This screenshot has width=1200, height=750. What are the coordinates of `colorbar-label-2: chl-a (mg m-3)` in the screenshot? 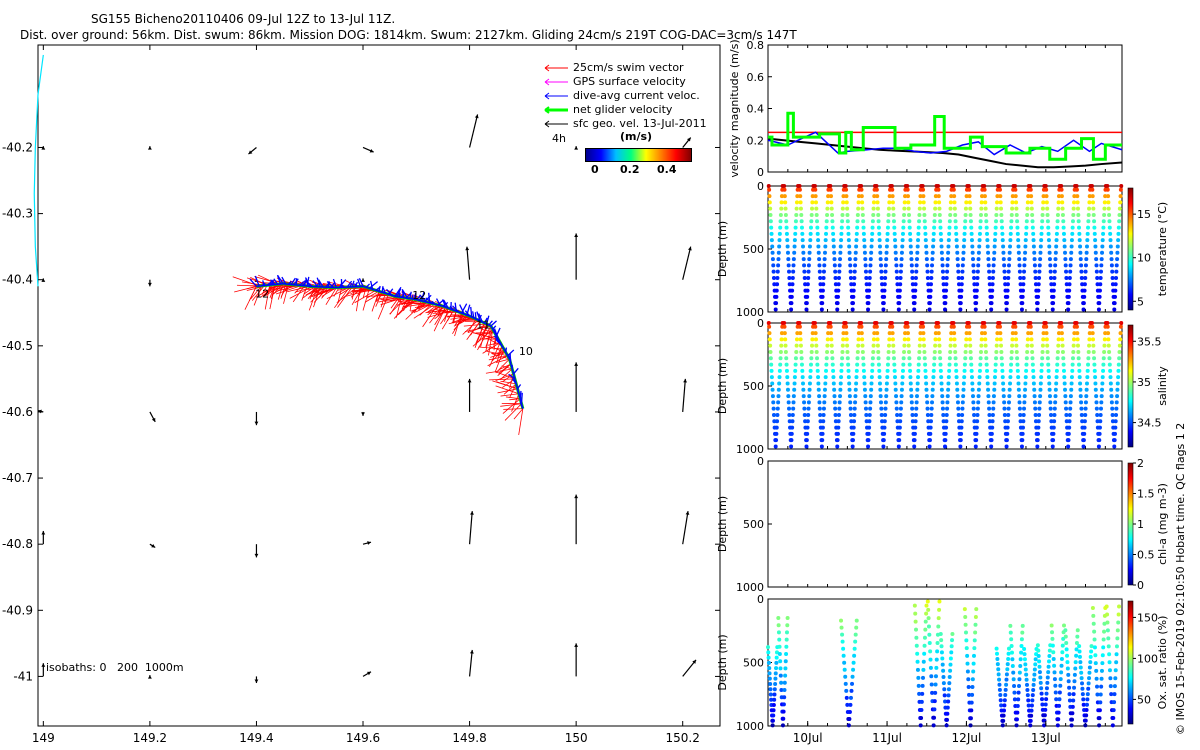 It's located at (1162, 524).